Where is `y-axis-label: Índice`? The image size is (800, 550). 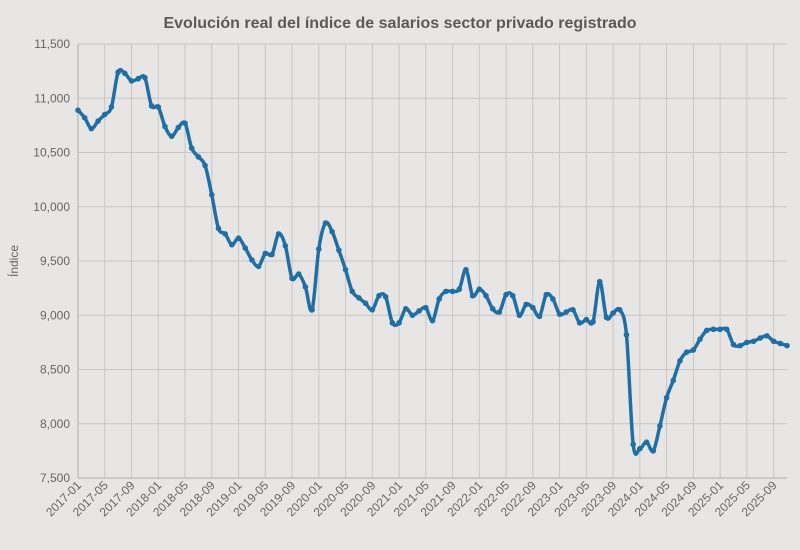 y-axis-label: Índice is located at coordinates (13, 261).